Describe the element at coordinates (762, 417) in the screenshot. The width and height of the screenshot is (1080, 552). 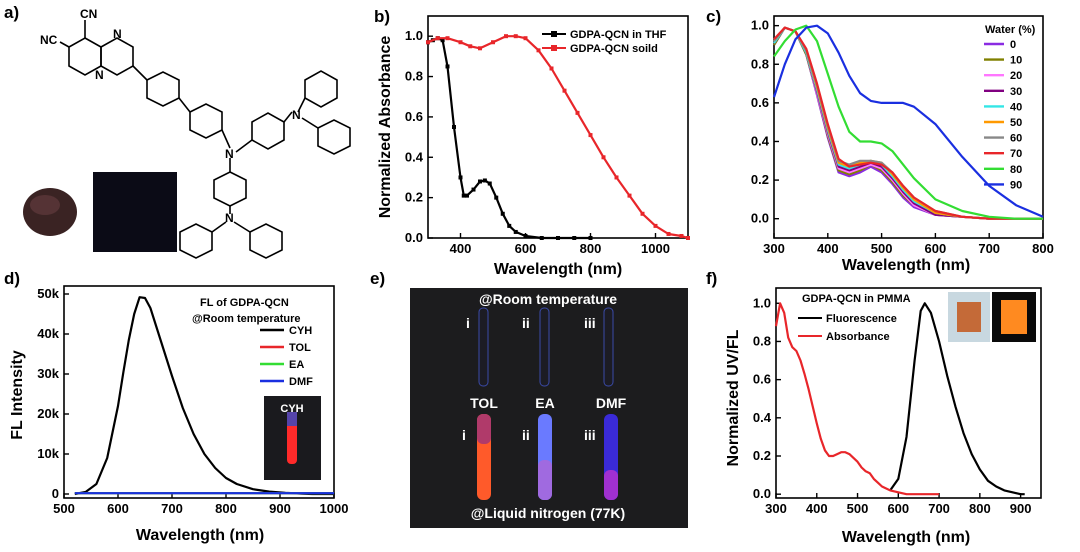
I see `panel-f-ytick-label: 0.4` at that location.